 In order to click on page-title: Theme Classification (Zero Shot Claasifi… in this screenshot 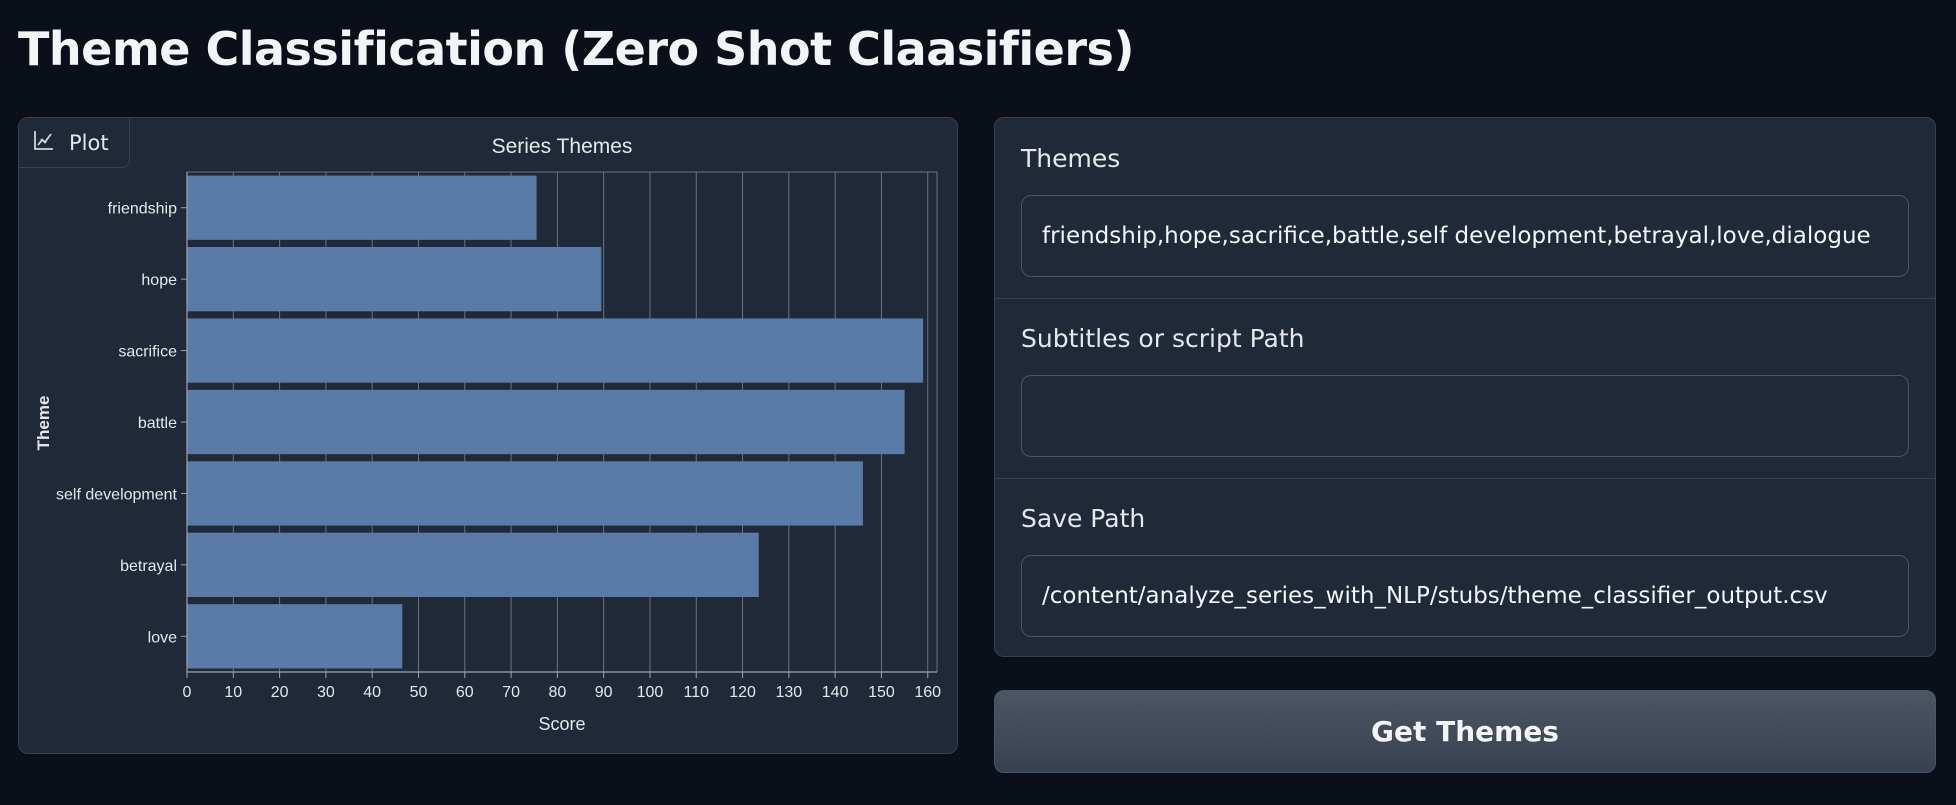, I will do `click(576, 49)`.